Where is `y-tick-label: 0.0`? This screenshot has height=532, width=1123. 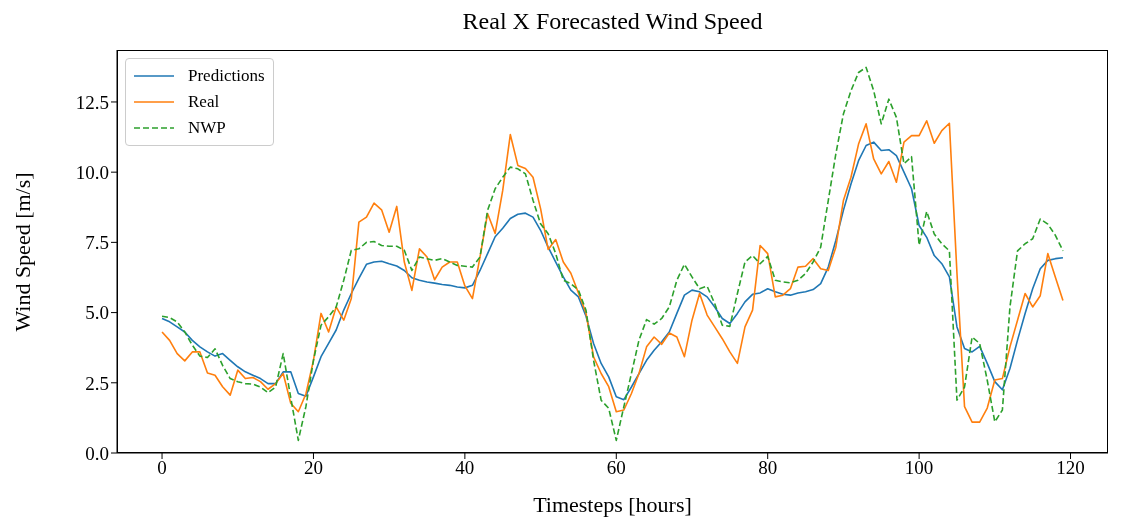
y-tick-label: 0.0 is located at coordinates (97, 453).